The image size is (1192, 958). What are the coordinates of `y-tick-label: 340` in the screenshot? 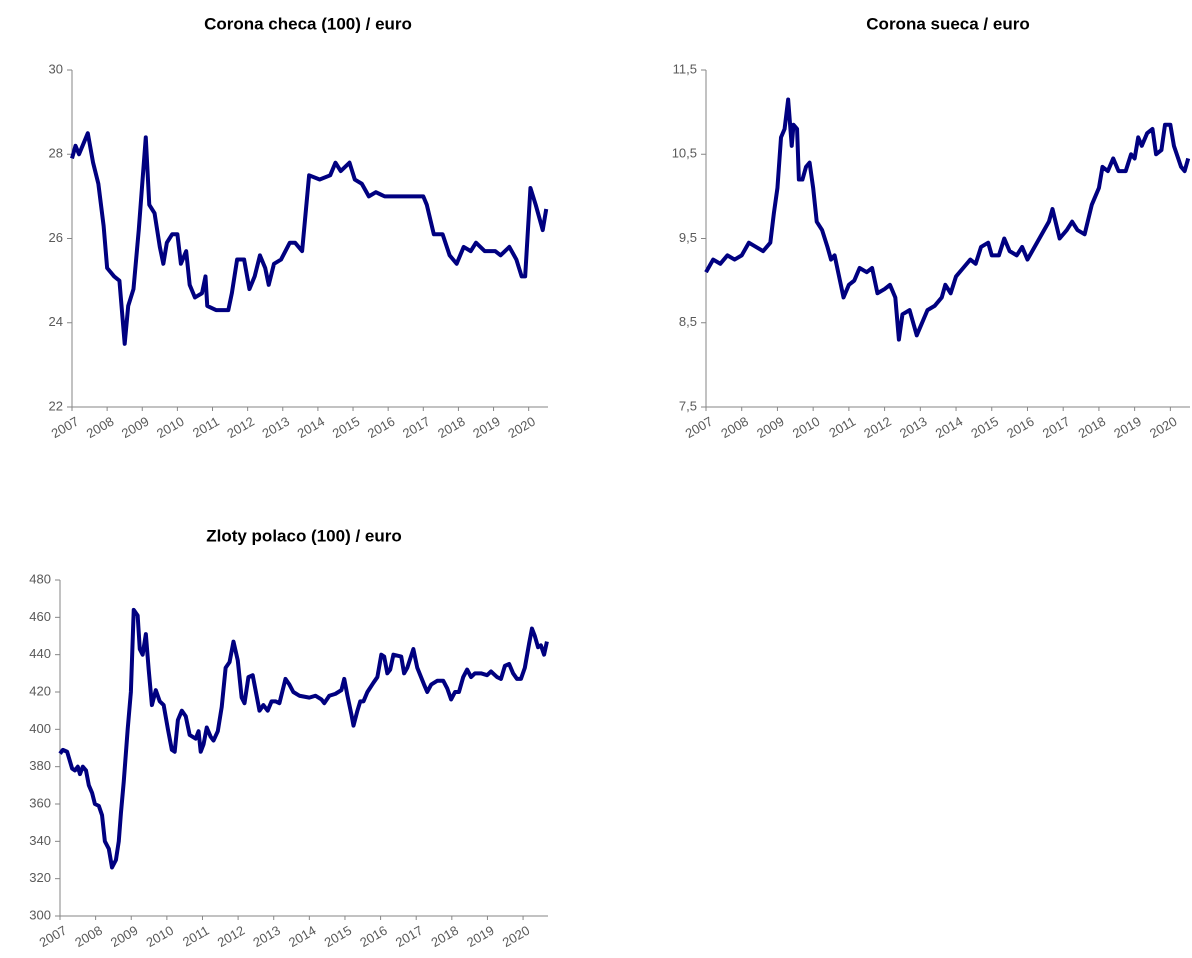 It's located at (40, 840).